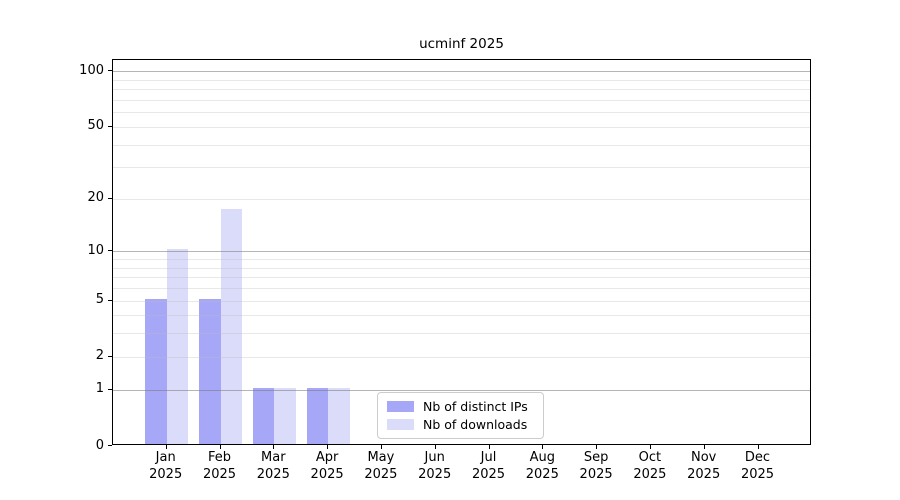 The width and height of the screenshot is (900, 500). What do you see at coordinates (210, 371) in the screenshot?
I see `bar-distinct-ips-feb` at bounding box center [210, 371].